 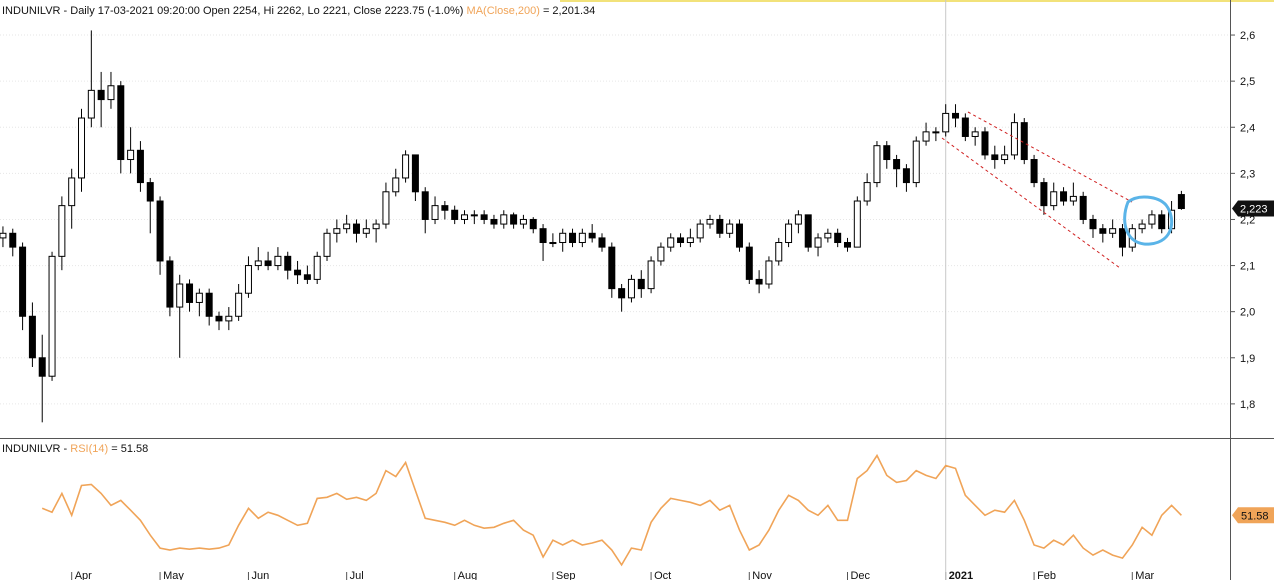 What do you see at coordinates (1247, 267) in the screenshot?
I see `y-tick-label: 2,1` at bounding box center [1247, 267].